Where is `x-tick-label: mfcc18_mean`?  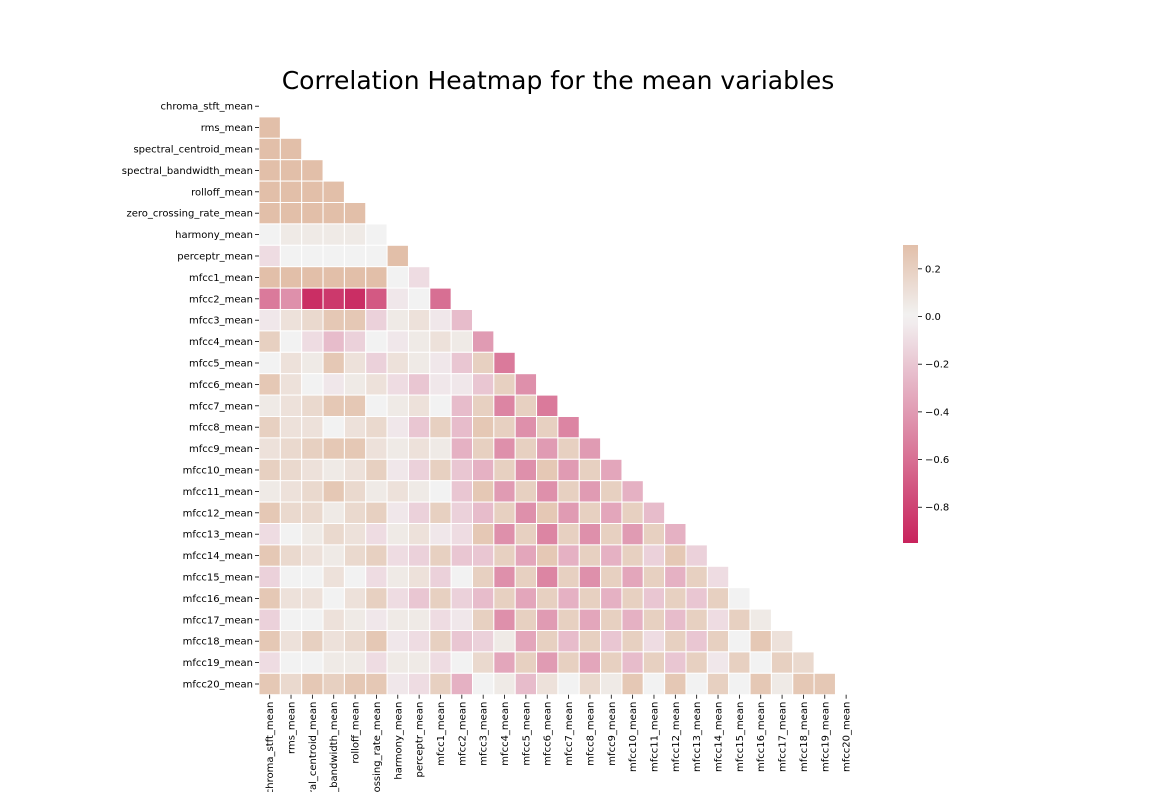 x-tick-label: mfcc18_mean is located at coordinates (804, 737).